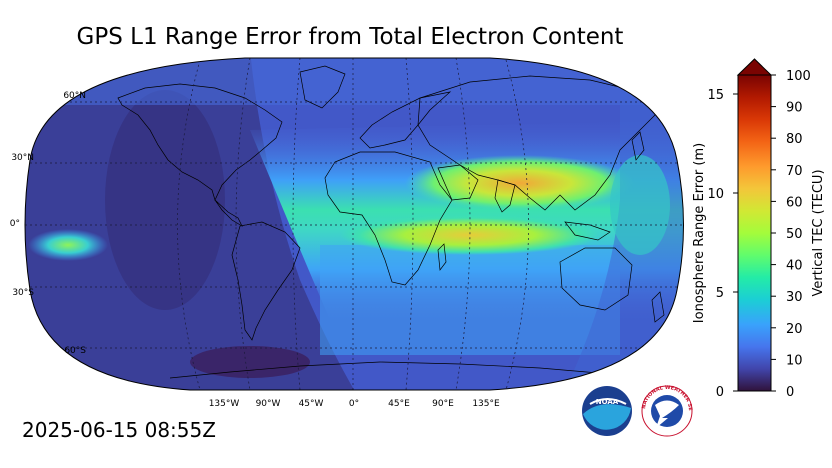 The width and height of the screenshot is (832, 468). I want to click on right-axis-label: Vertical TEC (TECU), so click(818, 232).